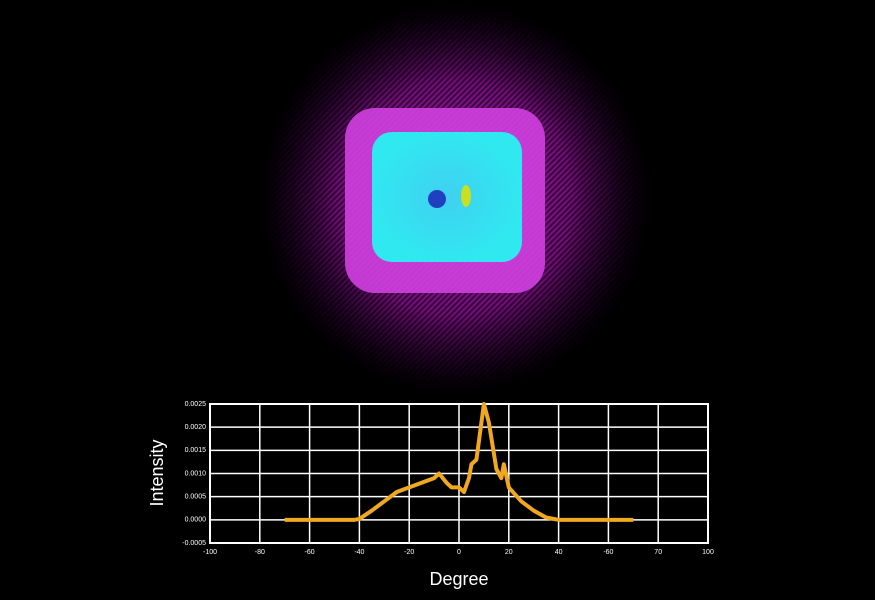 This screenshot has width=875, height=600. I want to click on beam-core, so click(447, 197).